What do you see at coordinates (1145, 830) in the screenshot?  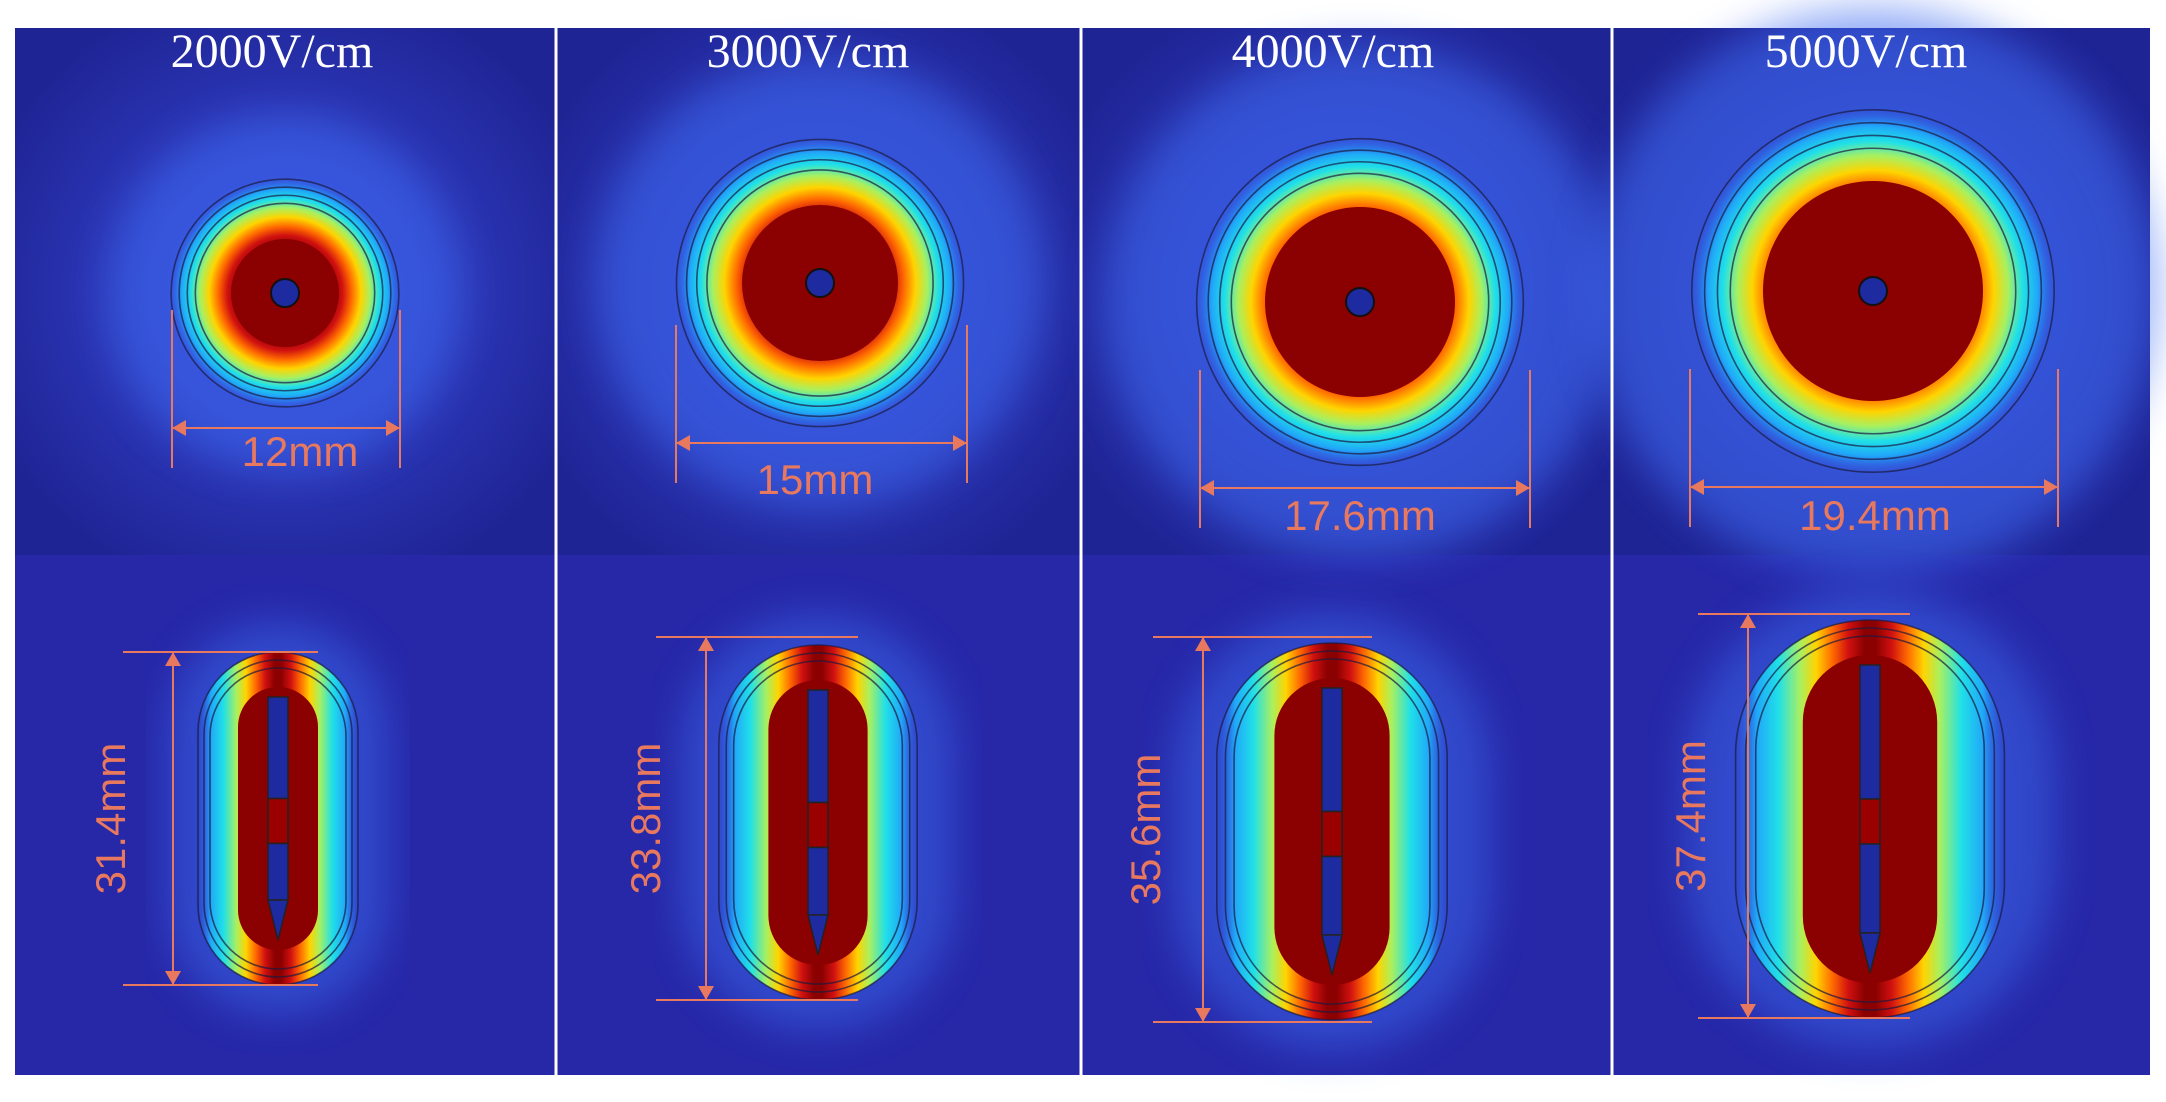 I see `bottom-dimension-label-2: 35.6mm` at bounding box center [1145, 830].